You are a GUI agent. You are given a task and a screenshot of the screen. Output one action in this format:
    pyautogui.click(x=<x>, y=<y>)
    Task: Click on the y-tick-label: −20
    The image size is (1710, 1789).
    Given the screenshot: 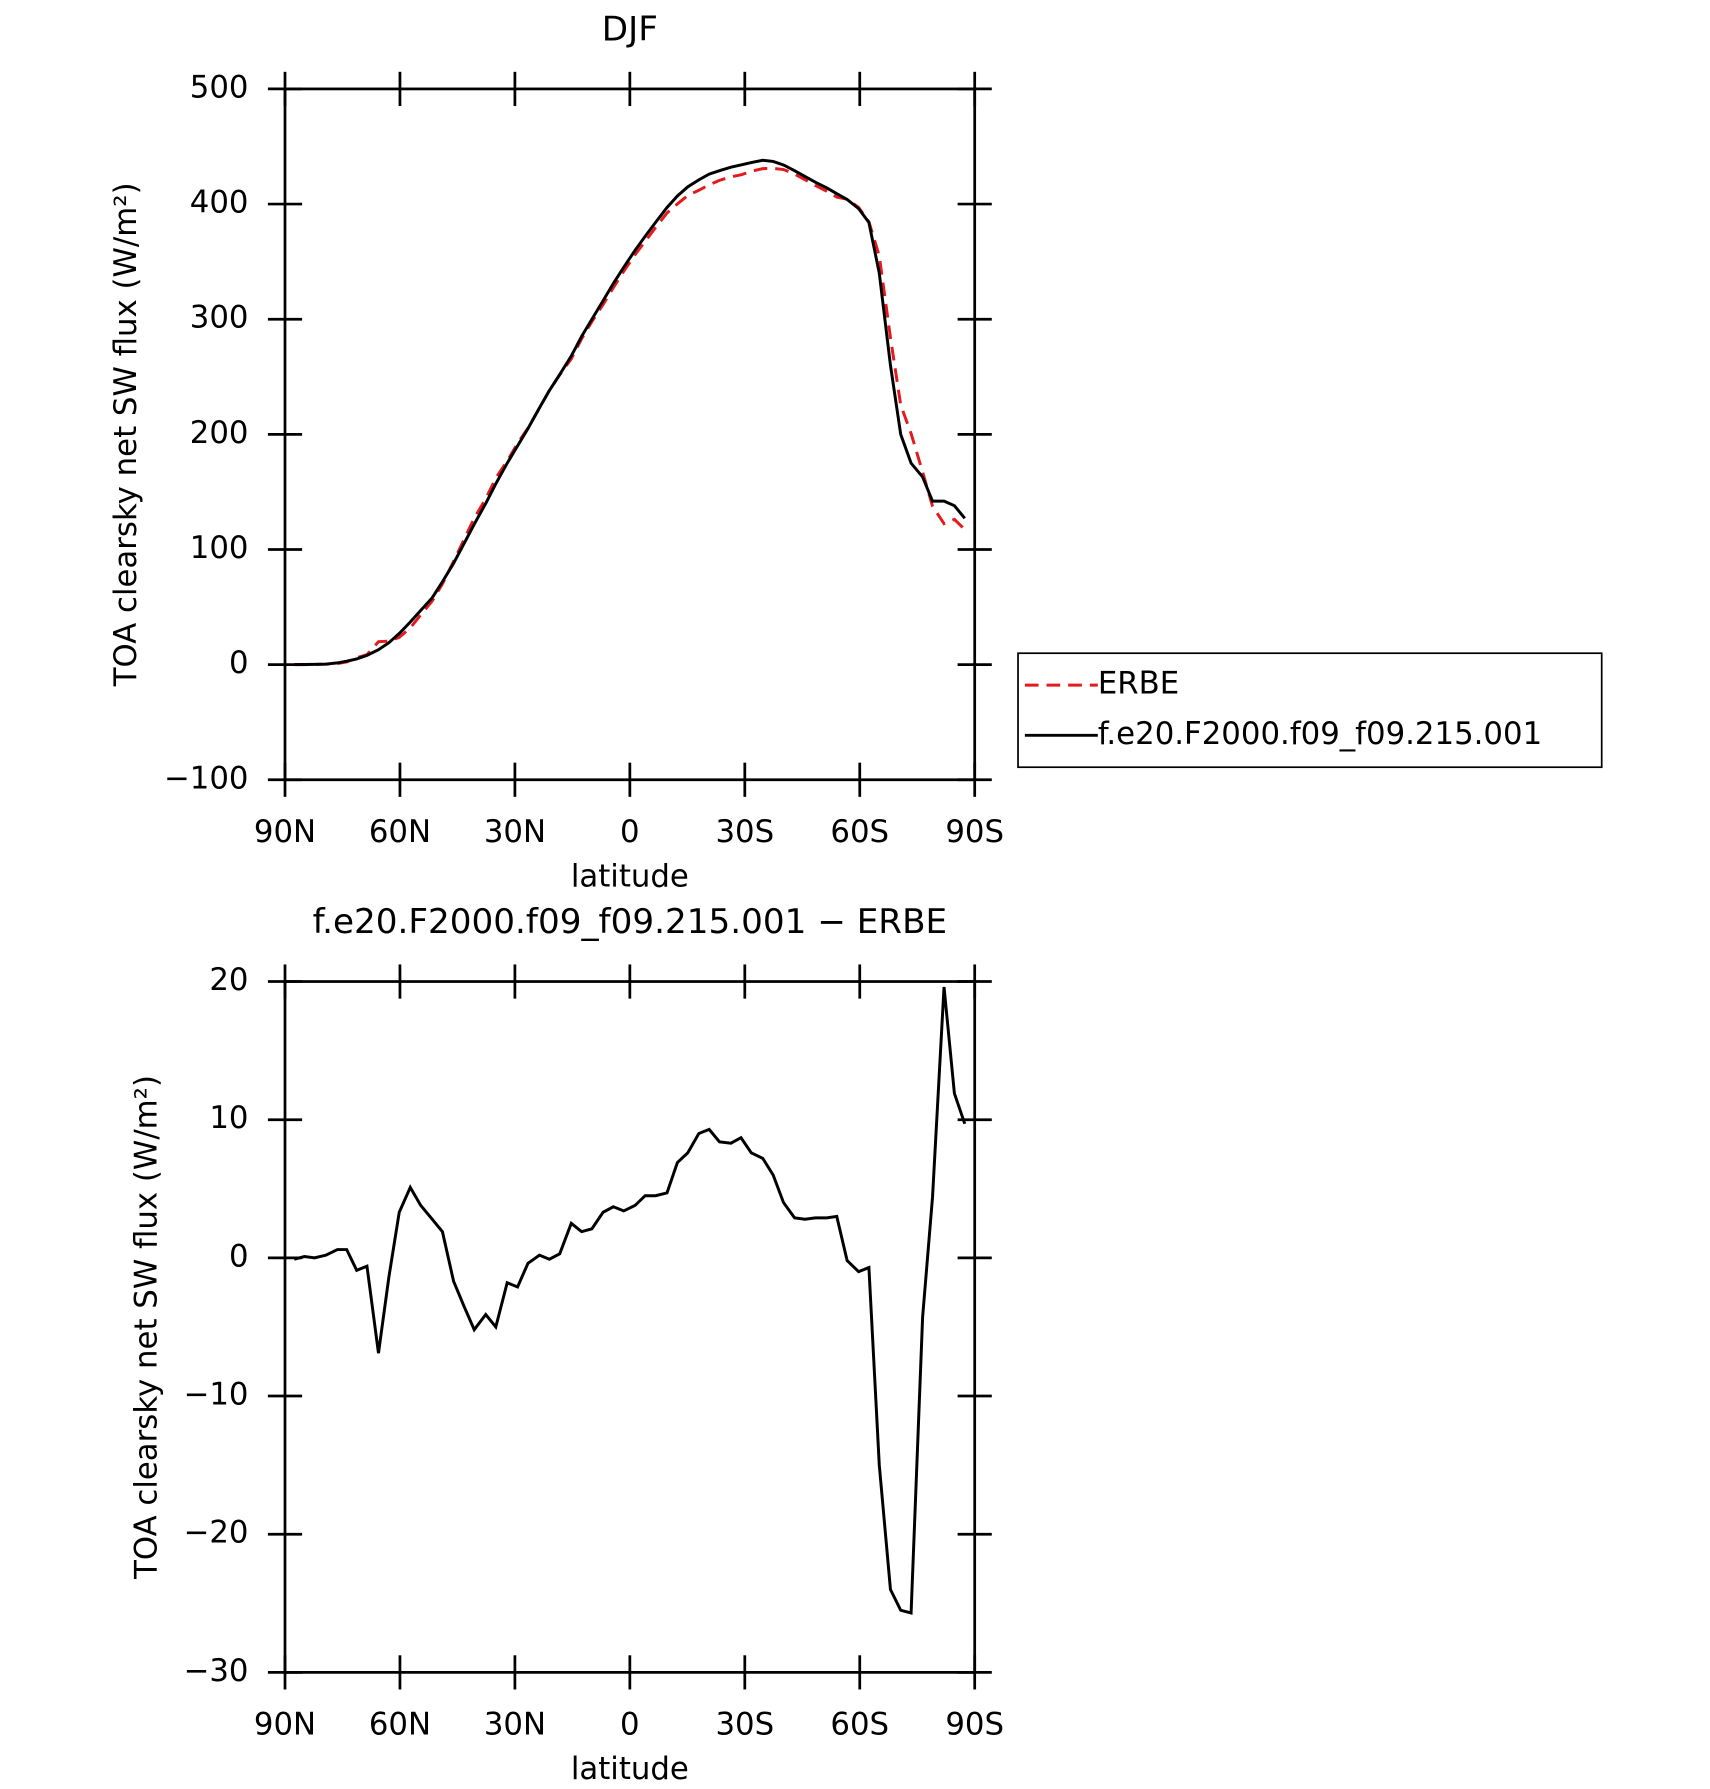 What is the action you would take?
    pyautogui.click(x=216, y=1533)
    